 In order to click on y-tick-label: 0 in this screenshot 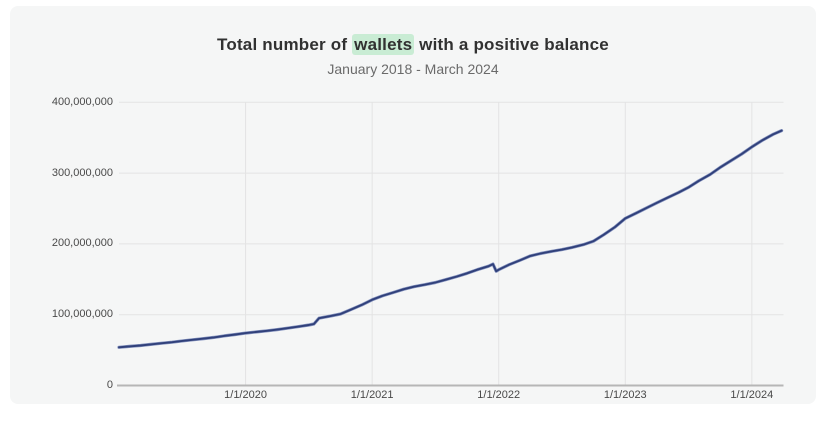, I will do `click(109, 385)`.